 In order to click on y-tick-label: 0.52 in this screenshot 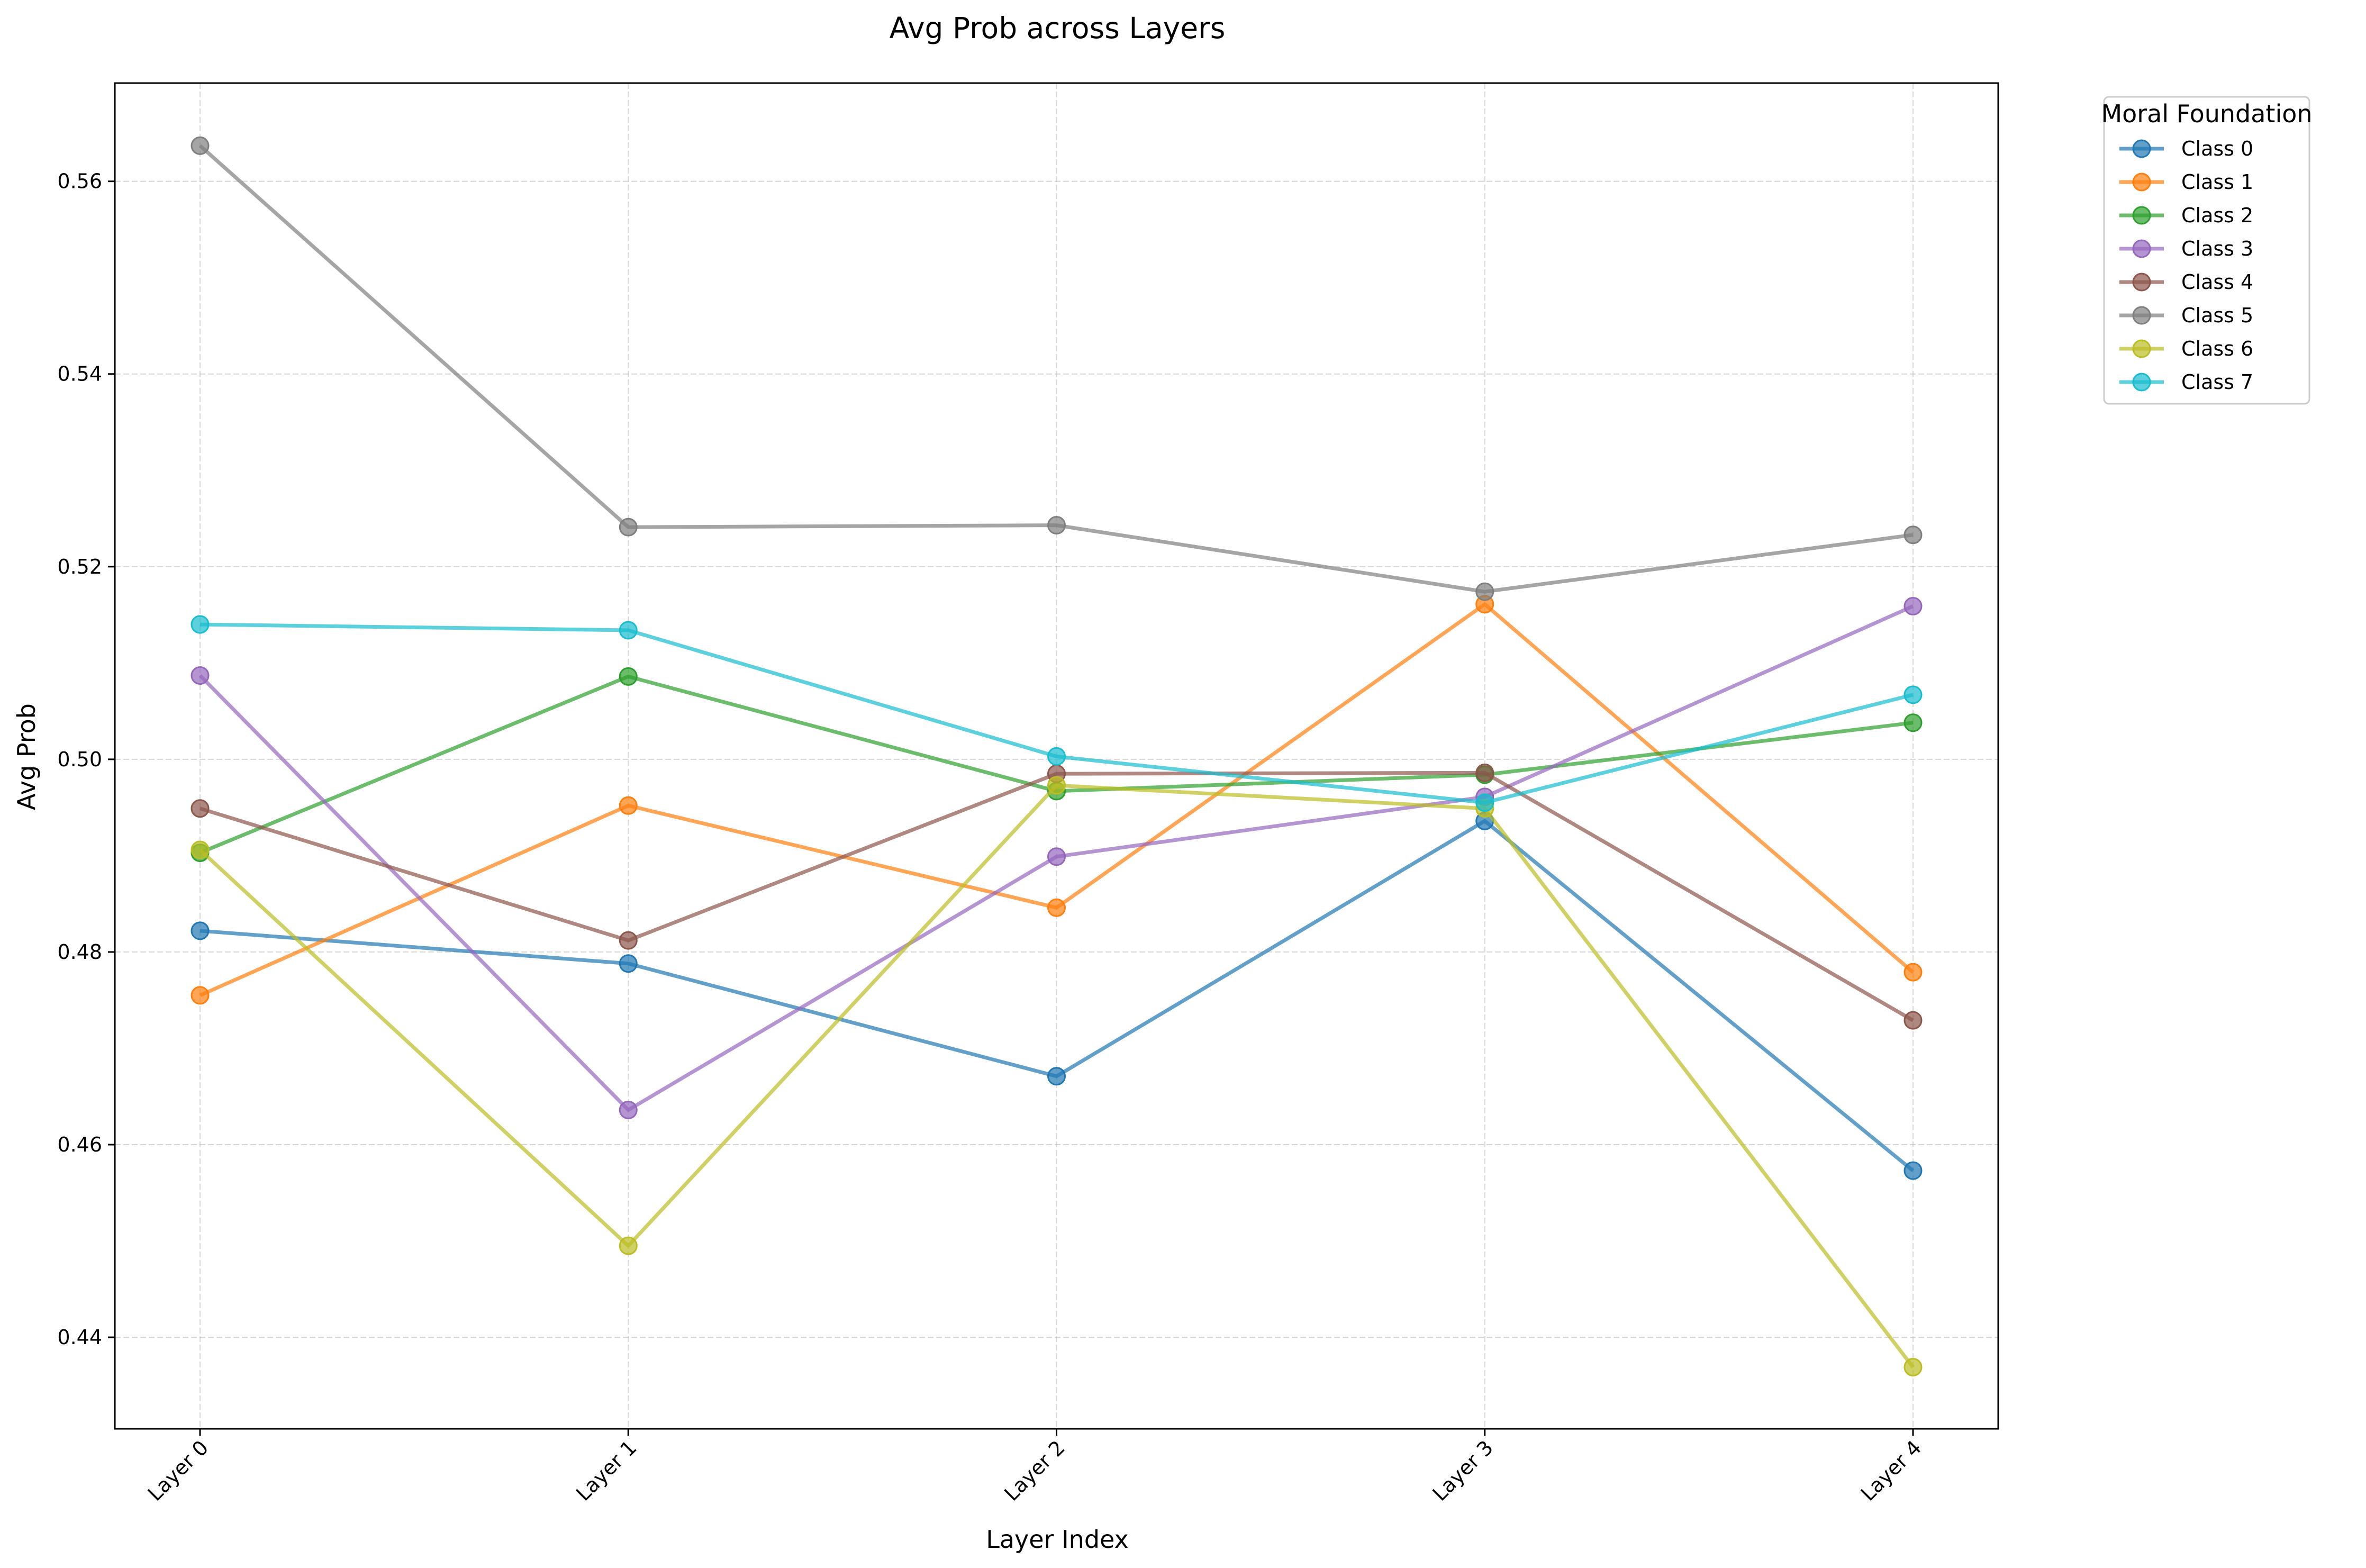, I will do `click(79, 566)`.